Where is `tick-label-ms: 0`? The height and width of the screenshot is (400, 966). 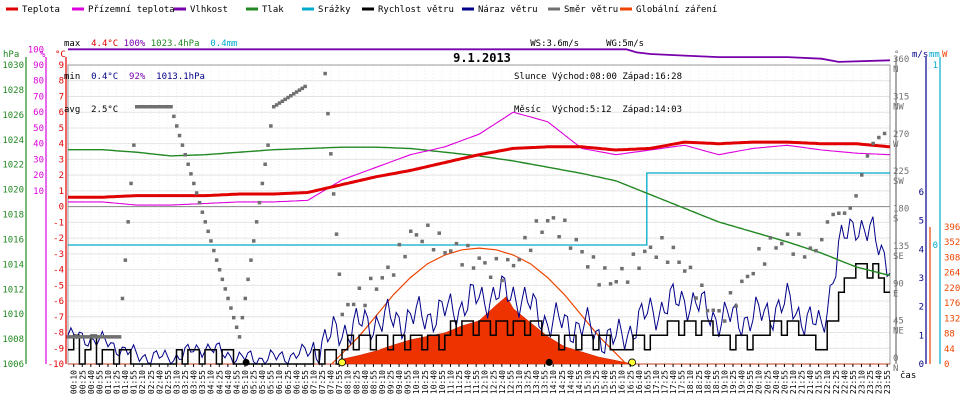 tick-label-ms: 0 is located at coordinates (921, 365).